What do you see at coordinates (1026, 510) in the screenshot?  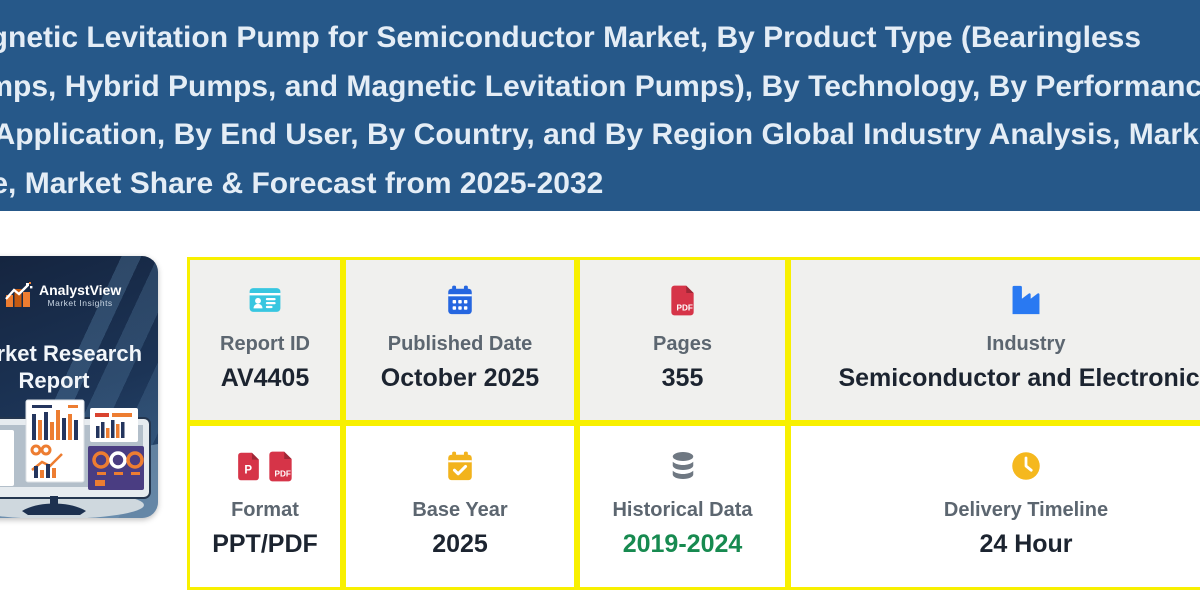 I see `info-label: Delivery Timeline` at bounding box center [1026, 510].